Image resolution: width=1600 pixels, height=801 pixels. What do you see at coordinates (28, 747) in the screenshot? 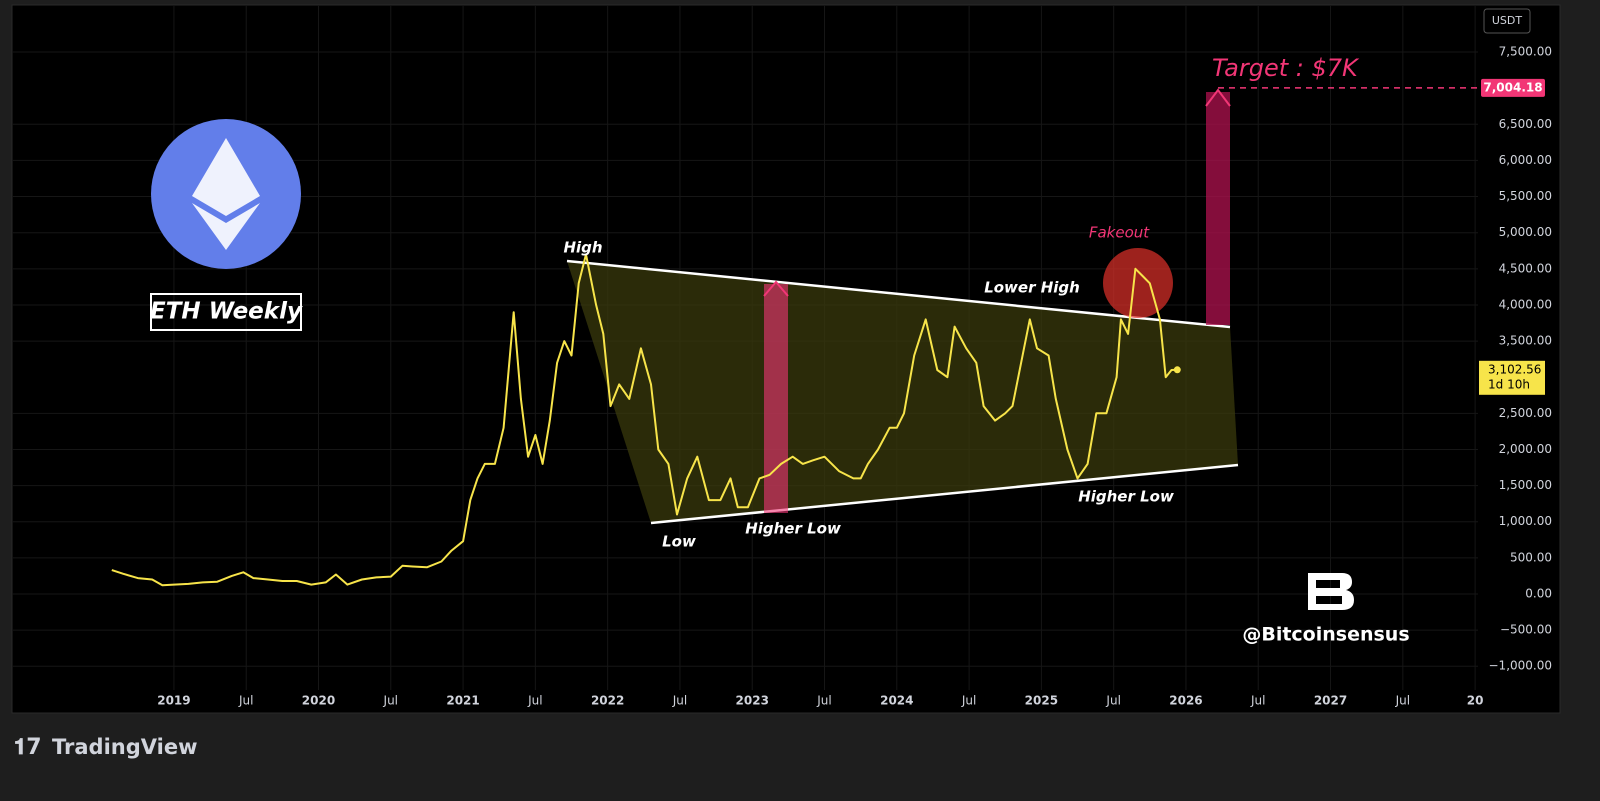
I see `footer-logo: 𝟏7` at bounding box center [28, 747].